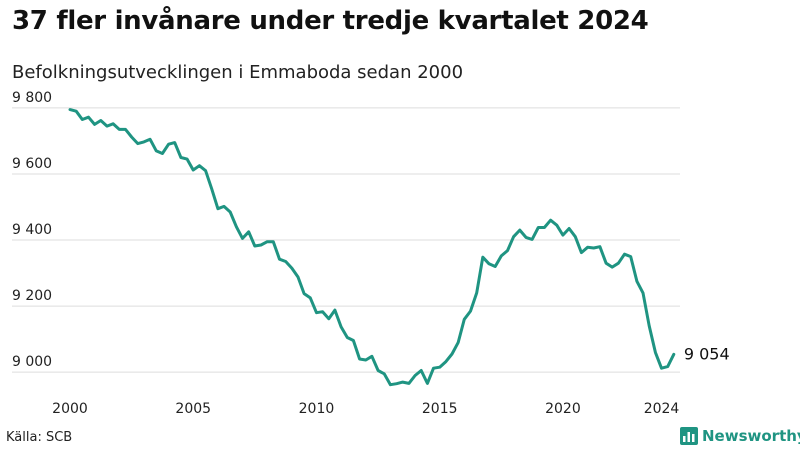 Image resolution: width=800 pixels, height=450 pixels. I want to click on y-tick-label: 9 400, so click(32, 230).